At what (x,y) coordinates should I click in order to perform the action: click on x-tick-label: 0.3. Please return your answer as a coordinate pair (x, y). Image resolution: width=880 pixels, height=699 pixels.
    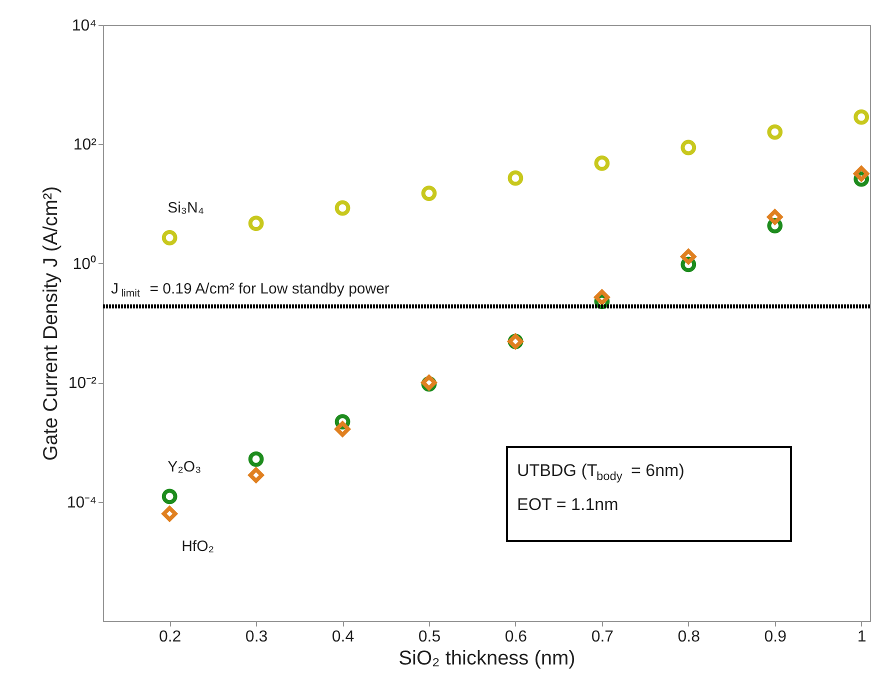
    Looking at the image, I should click on (256, 637).